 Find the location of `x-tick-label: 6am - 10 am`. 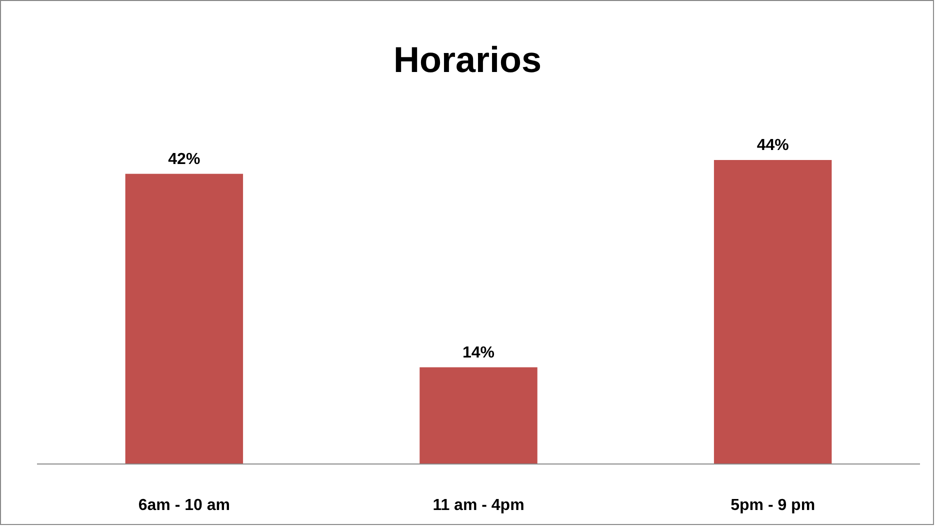

x-tick-label: 6am - 10 am is located at coordinates (184, 505).